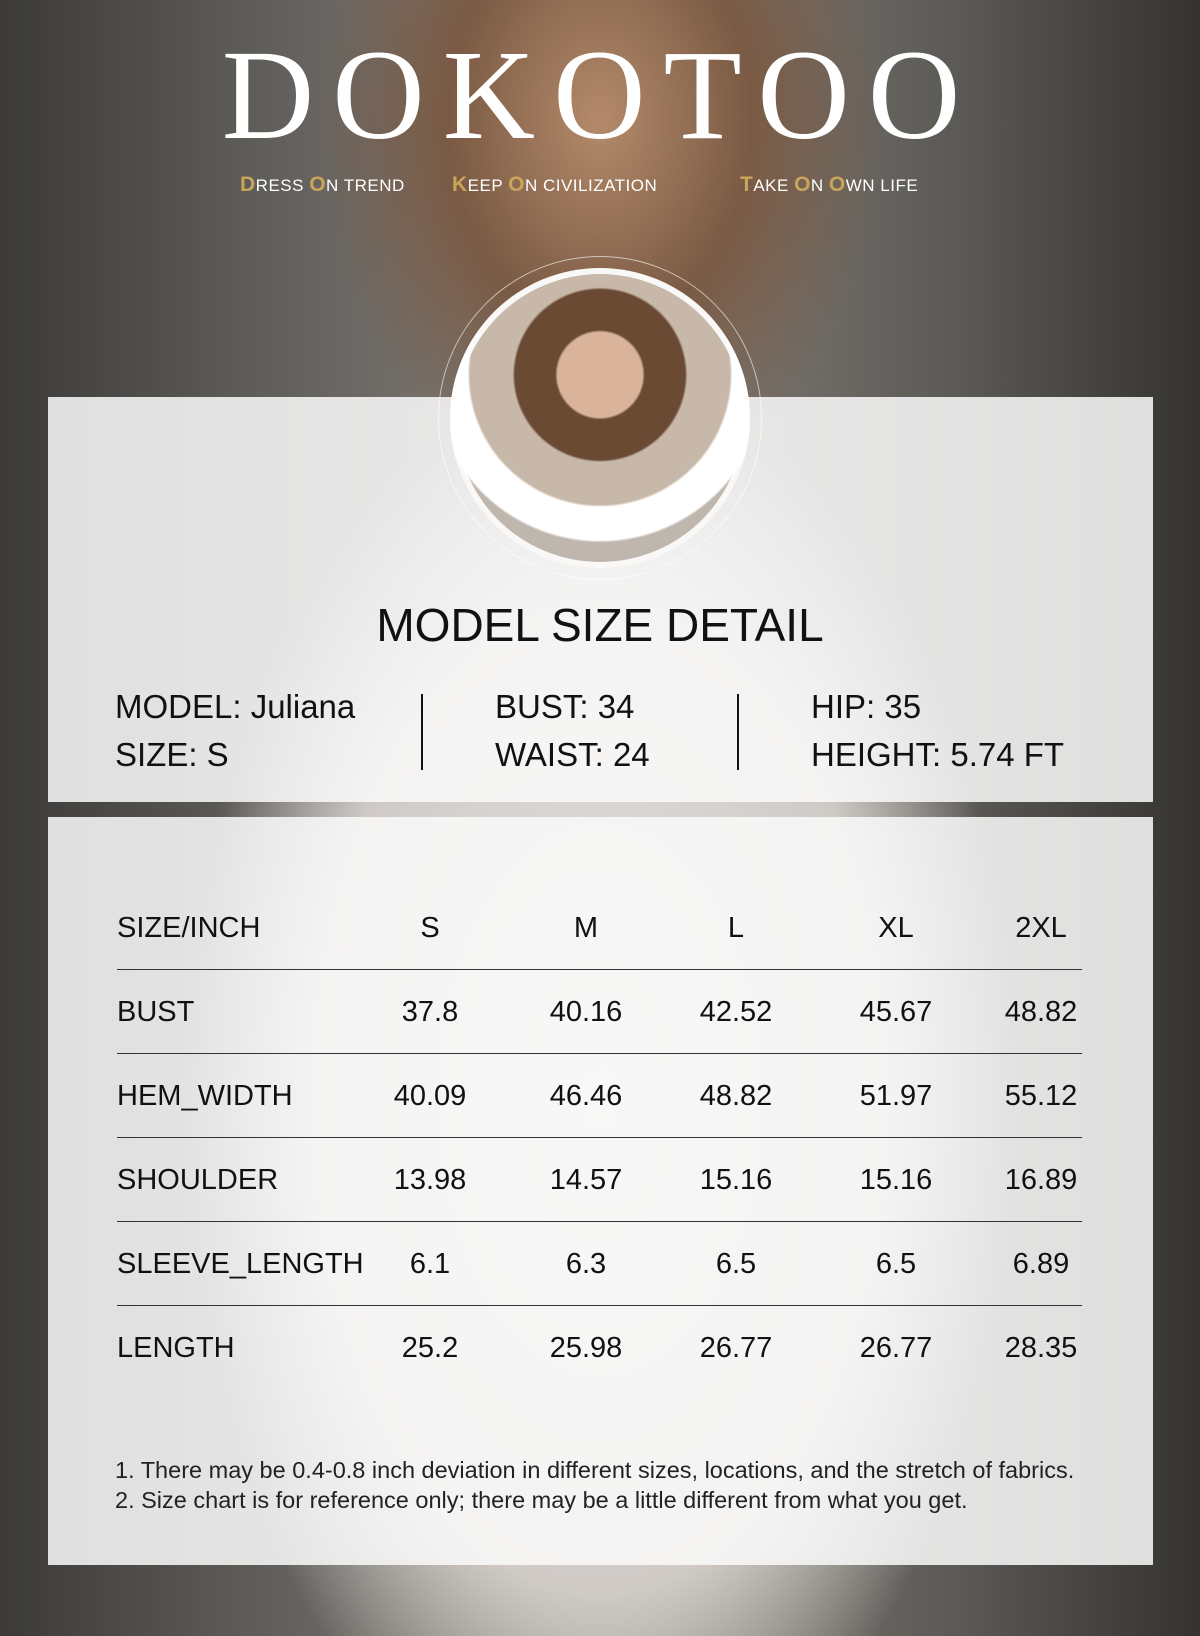  I want to click on table-cell: 6.1, so click(430, 1264).